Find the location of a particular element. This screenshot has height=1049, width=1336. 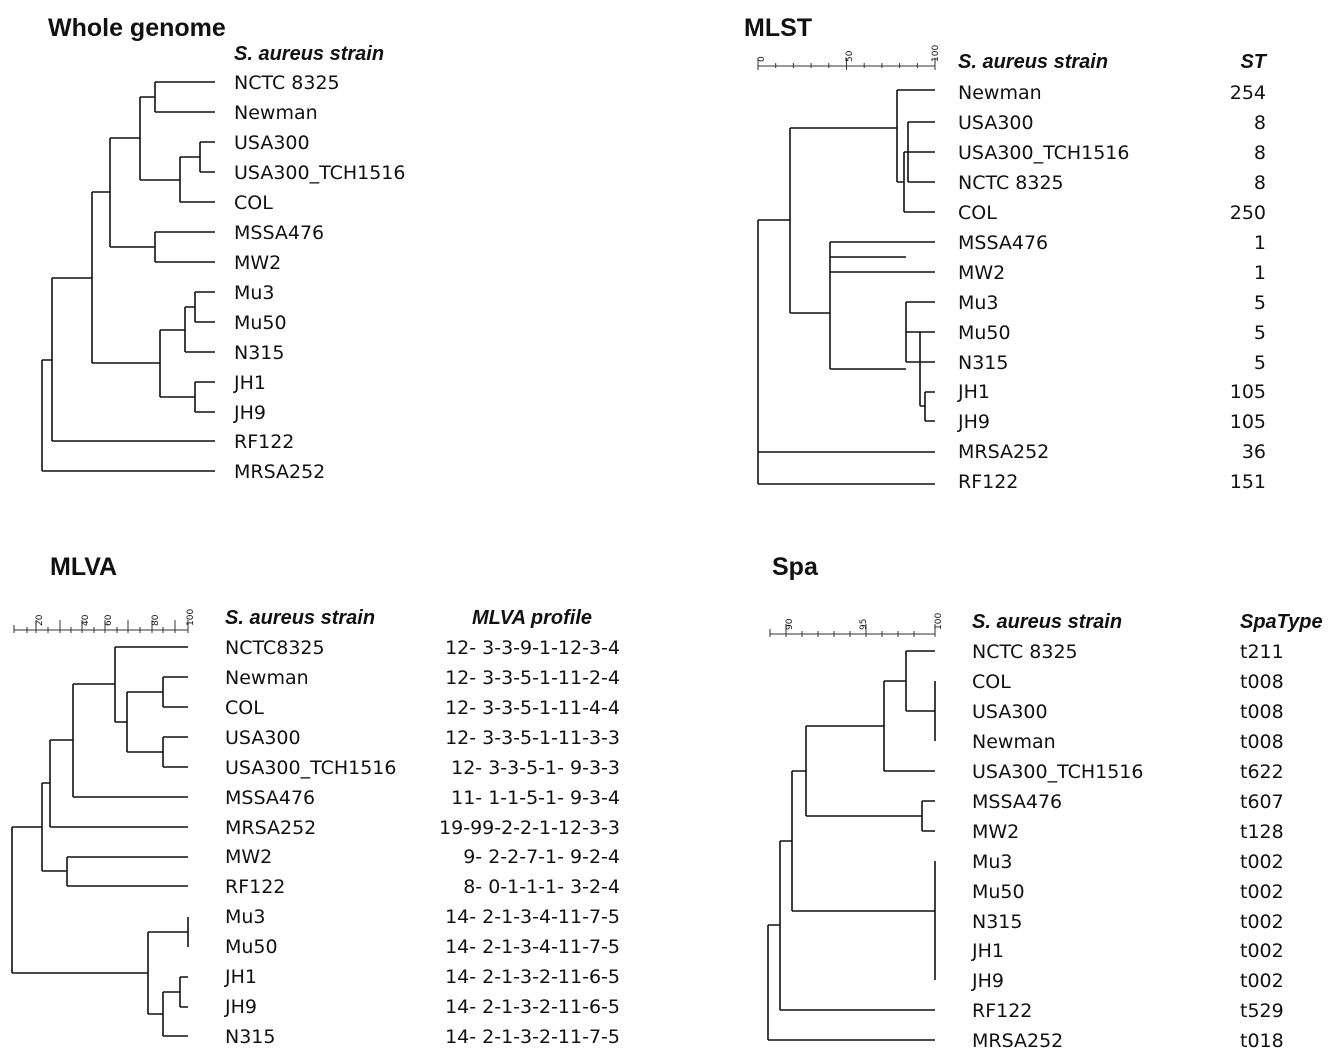

similarity-scale: 0 50 100 is located at coordinates (849, 57).